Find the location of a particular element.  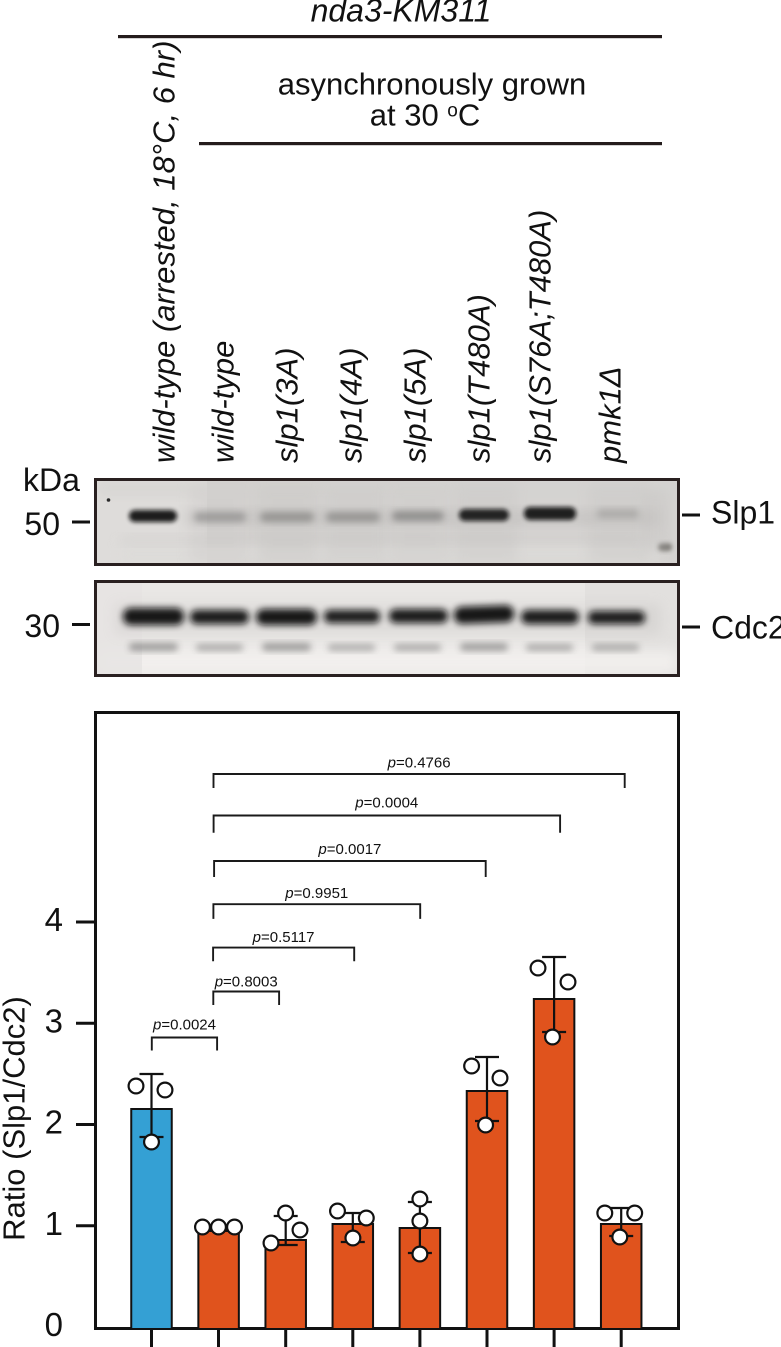

svg-text: nda3-KM311 is located at coordinates (401, 14).